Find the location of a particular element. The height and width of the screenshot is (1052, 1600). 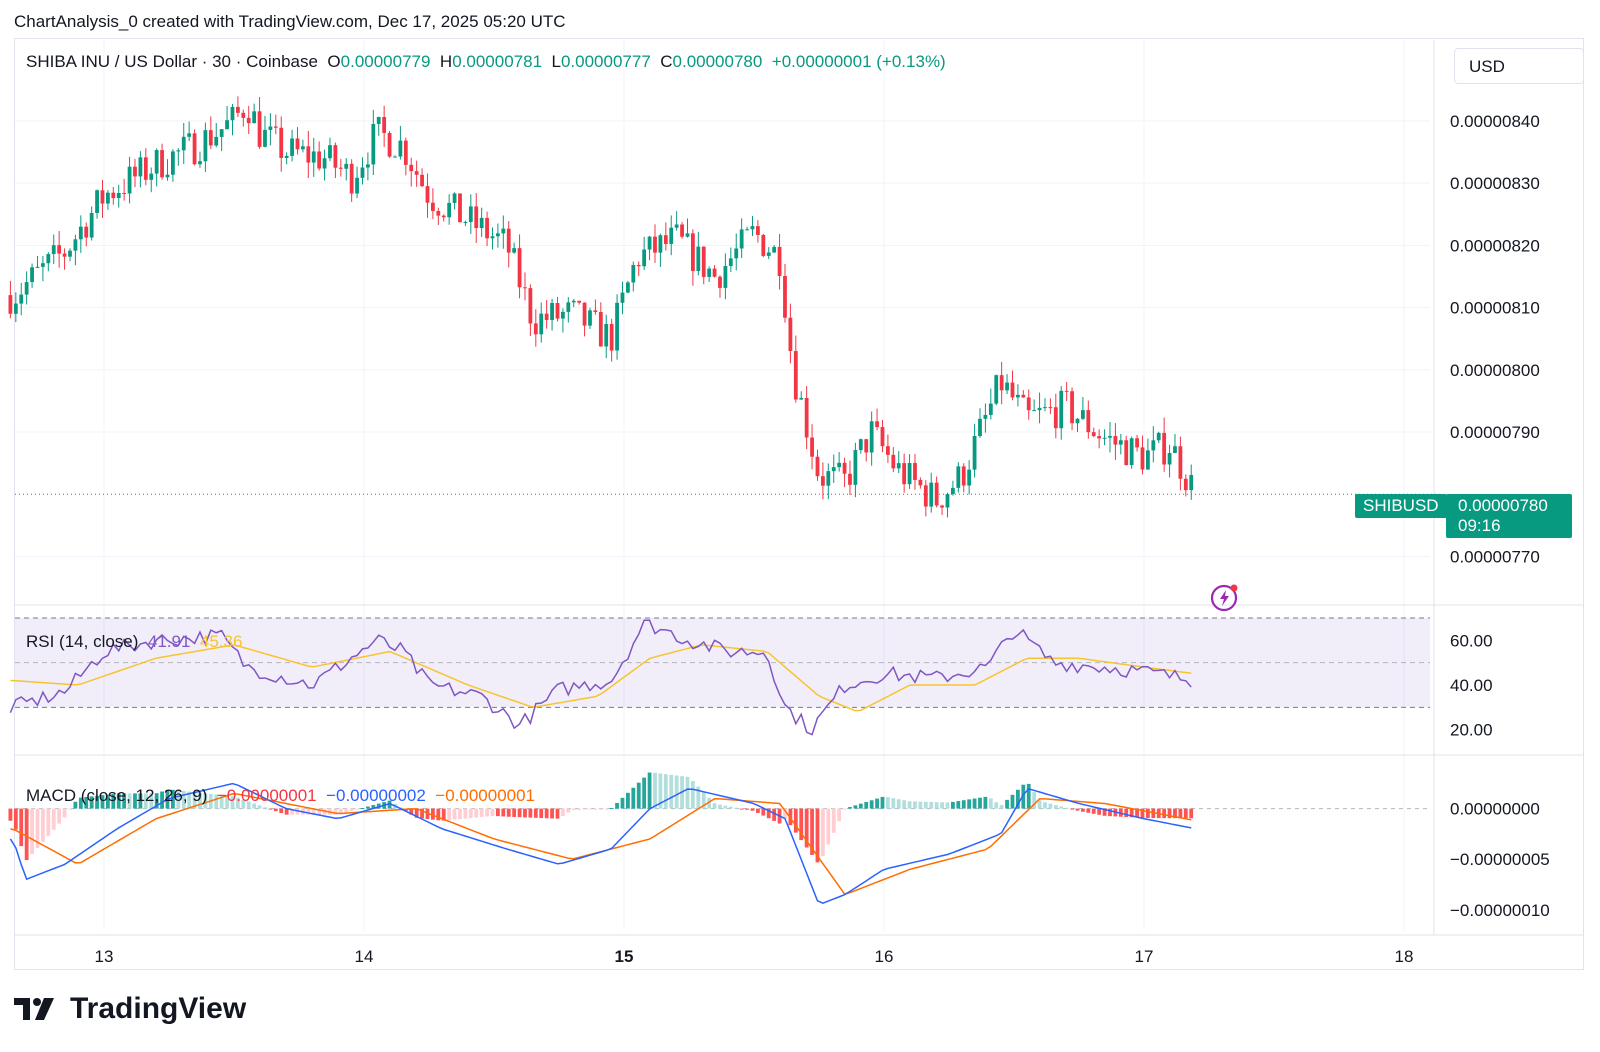

tradingview-logo: TradingView is located at coordinates (130, 1009).